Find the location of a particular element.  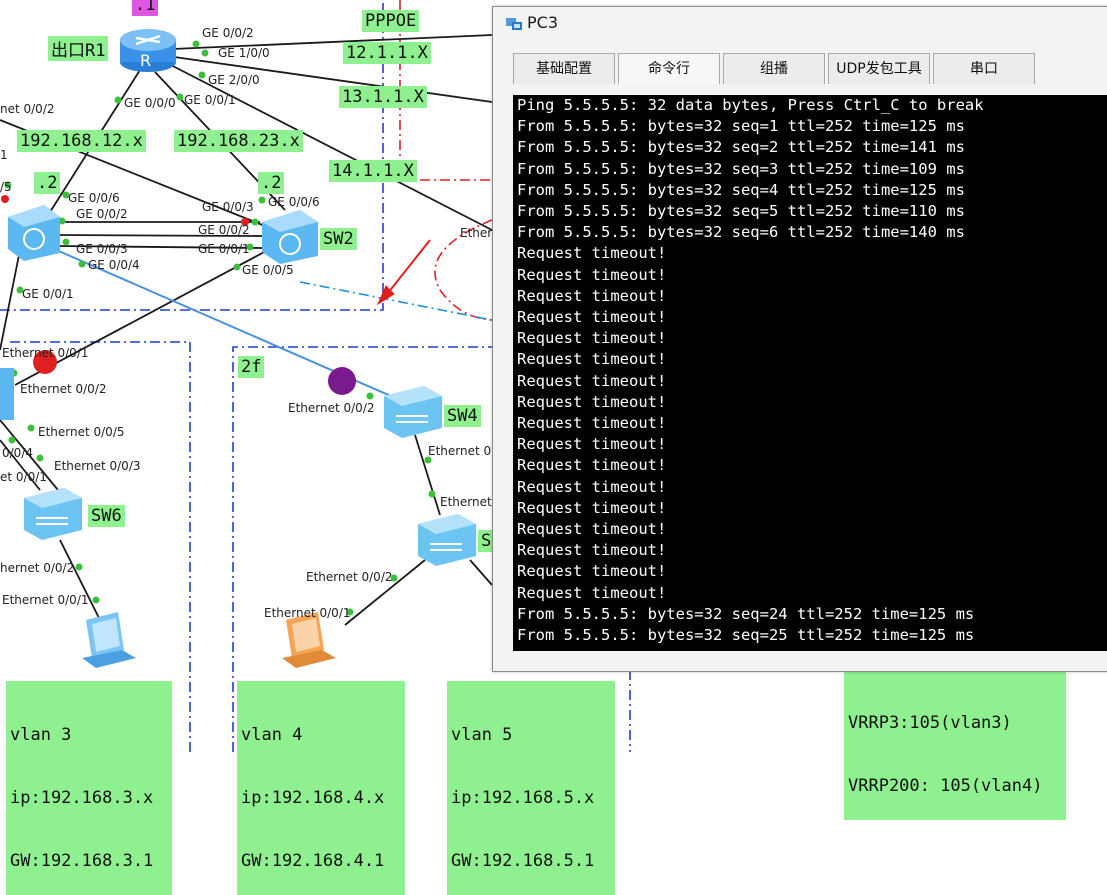

vlan4-name: vlan 4 is located at coordinates (272, 735).